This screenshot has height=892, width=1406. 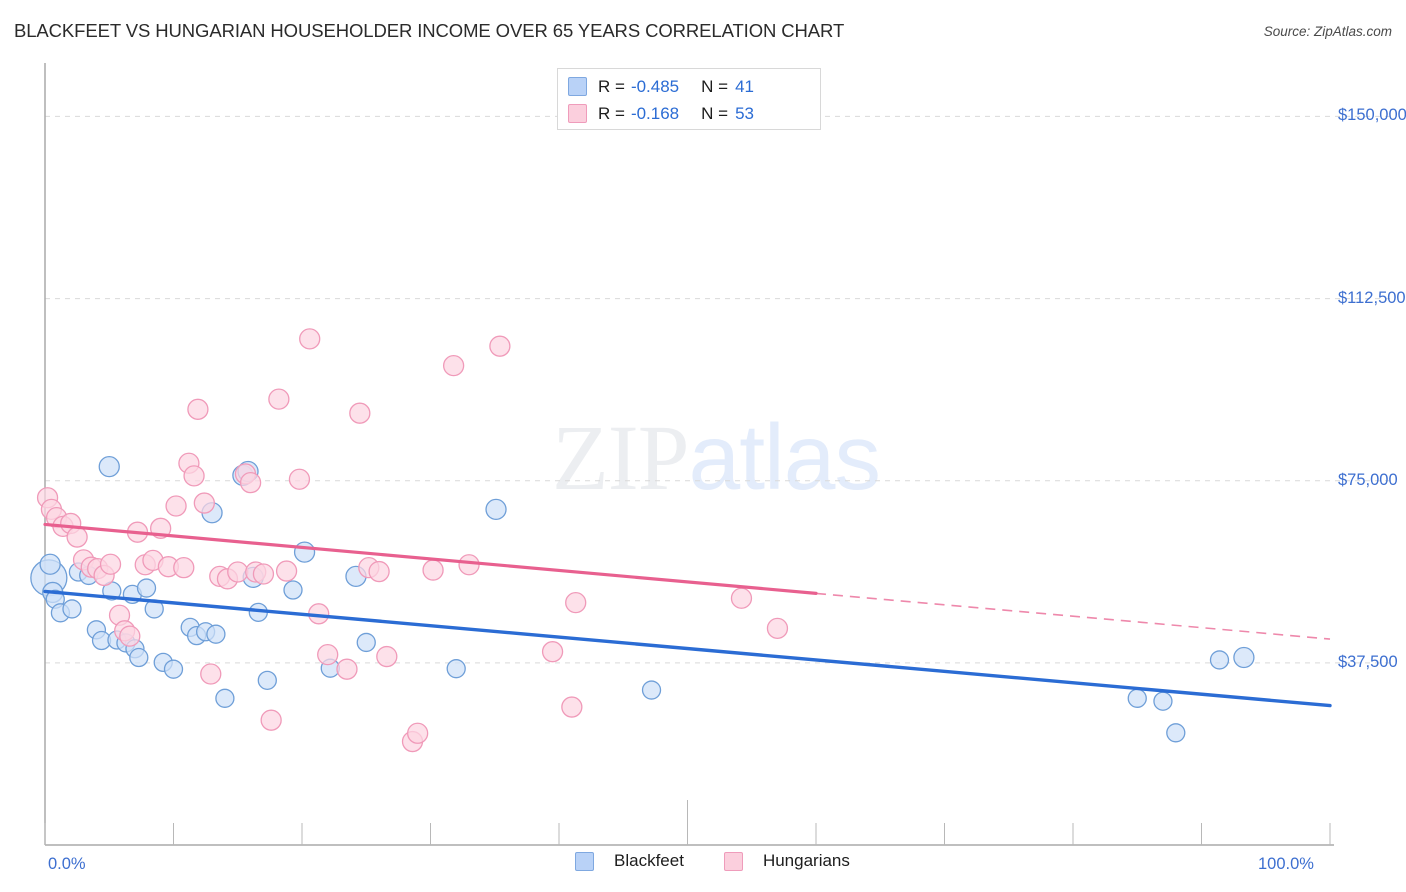 I want to click on legend-swatch-blackfeet, so click(x=577, y=86).